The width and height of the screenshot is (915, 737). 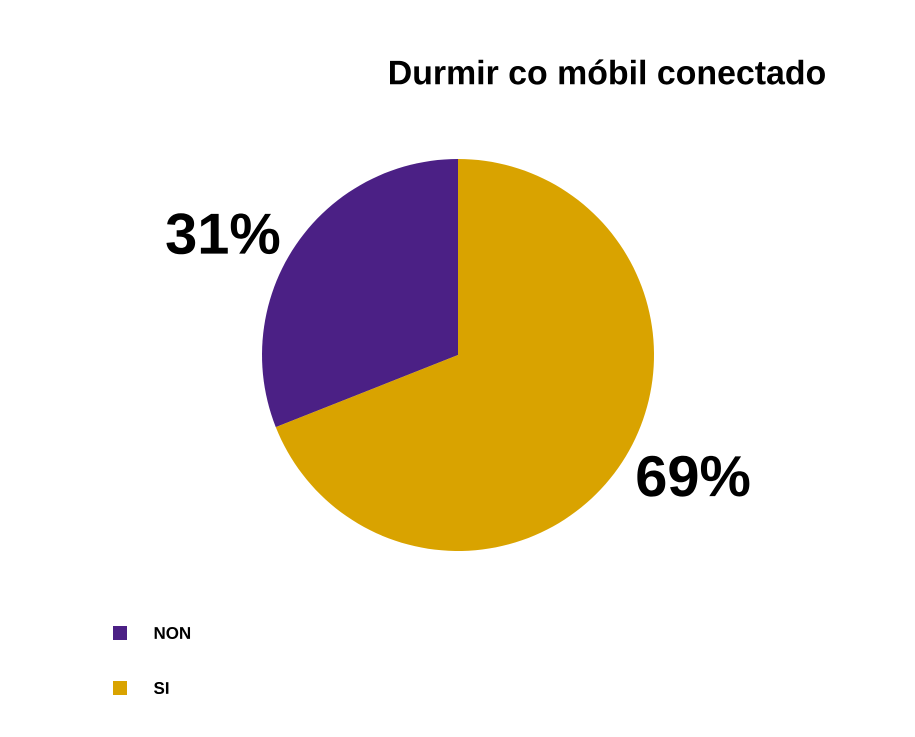 What do you see at coordinates (693, 476) in the screenshot?
I see `data-label: 69%` at bounding box center [693, 476].